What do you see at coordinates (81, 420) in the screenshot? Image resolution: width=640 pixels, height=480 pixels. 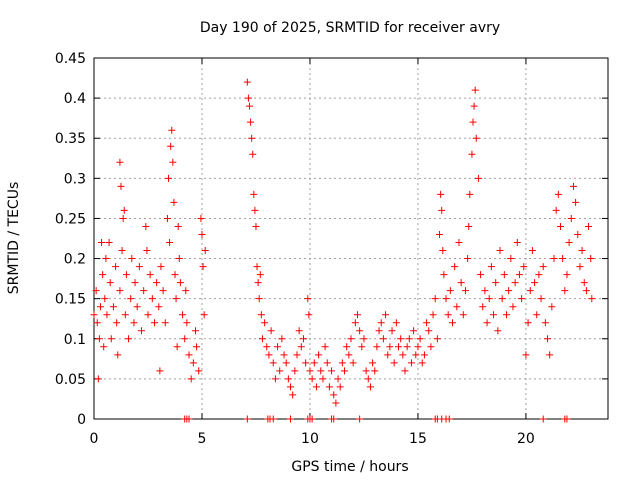 I see `y-tick-label: 0` at bounding box center [81, 420].